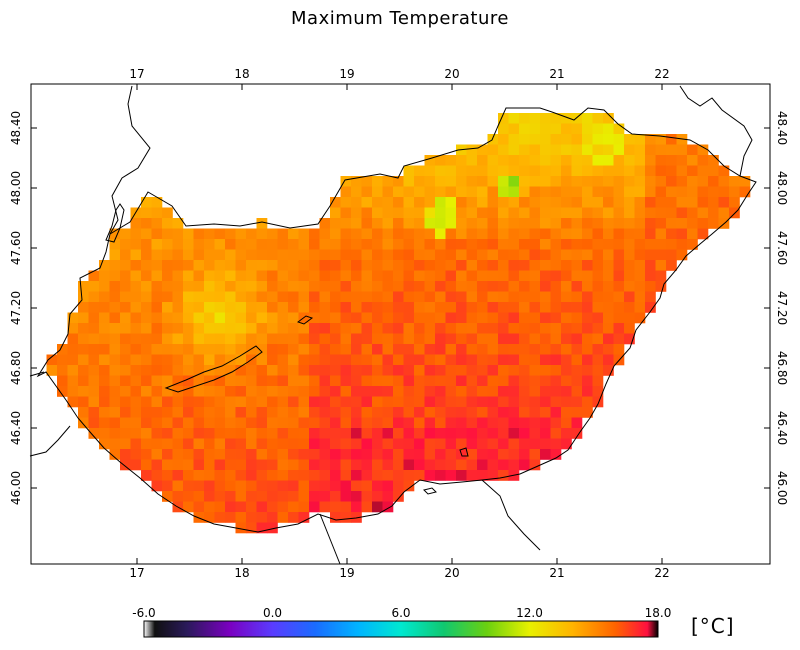  I want to click on lat-label-left: 48.00, so click(16, 188).